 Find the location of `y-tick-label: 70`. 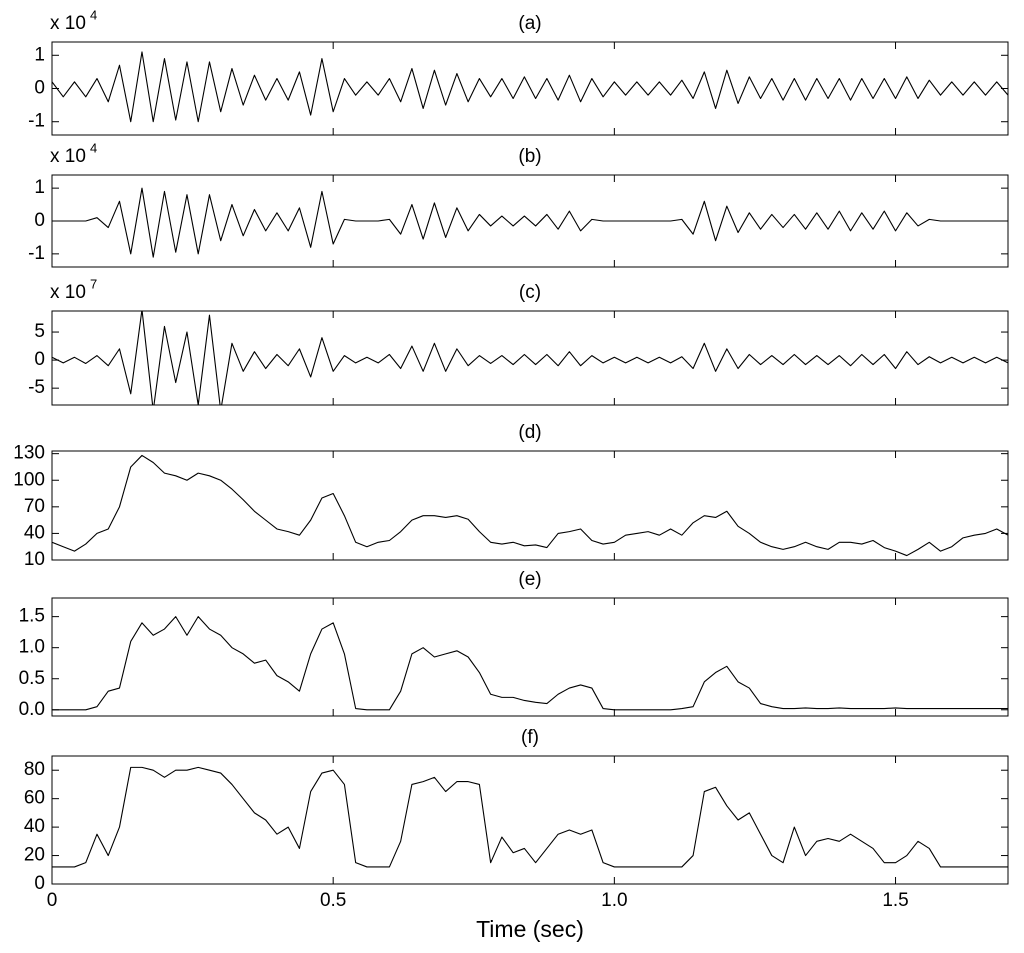

y-tick-label: 70 is located at coordinates (34, 506).